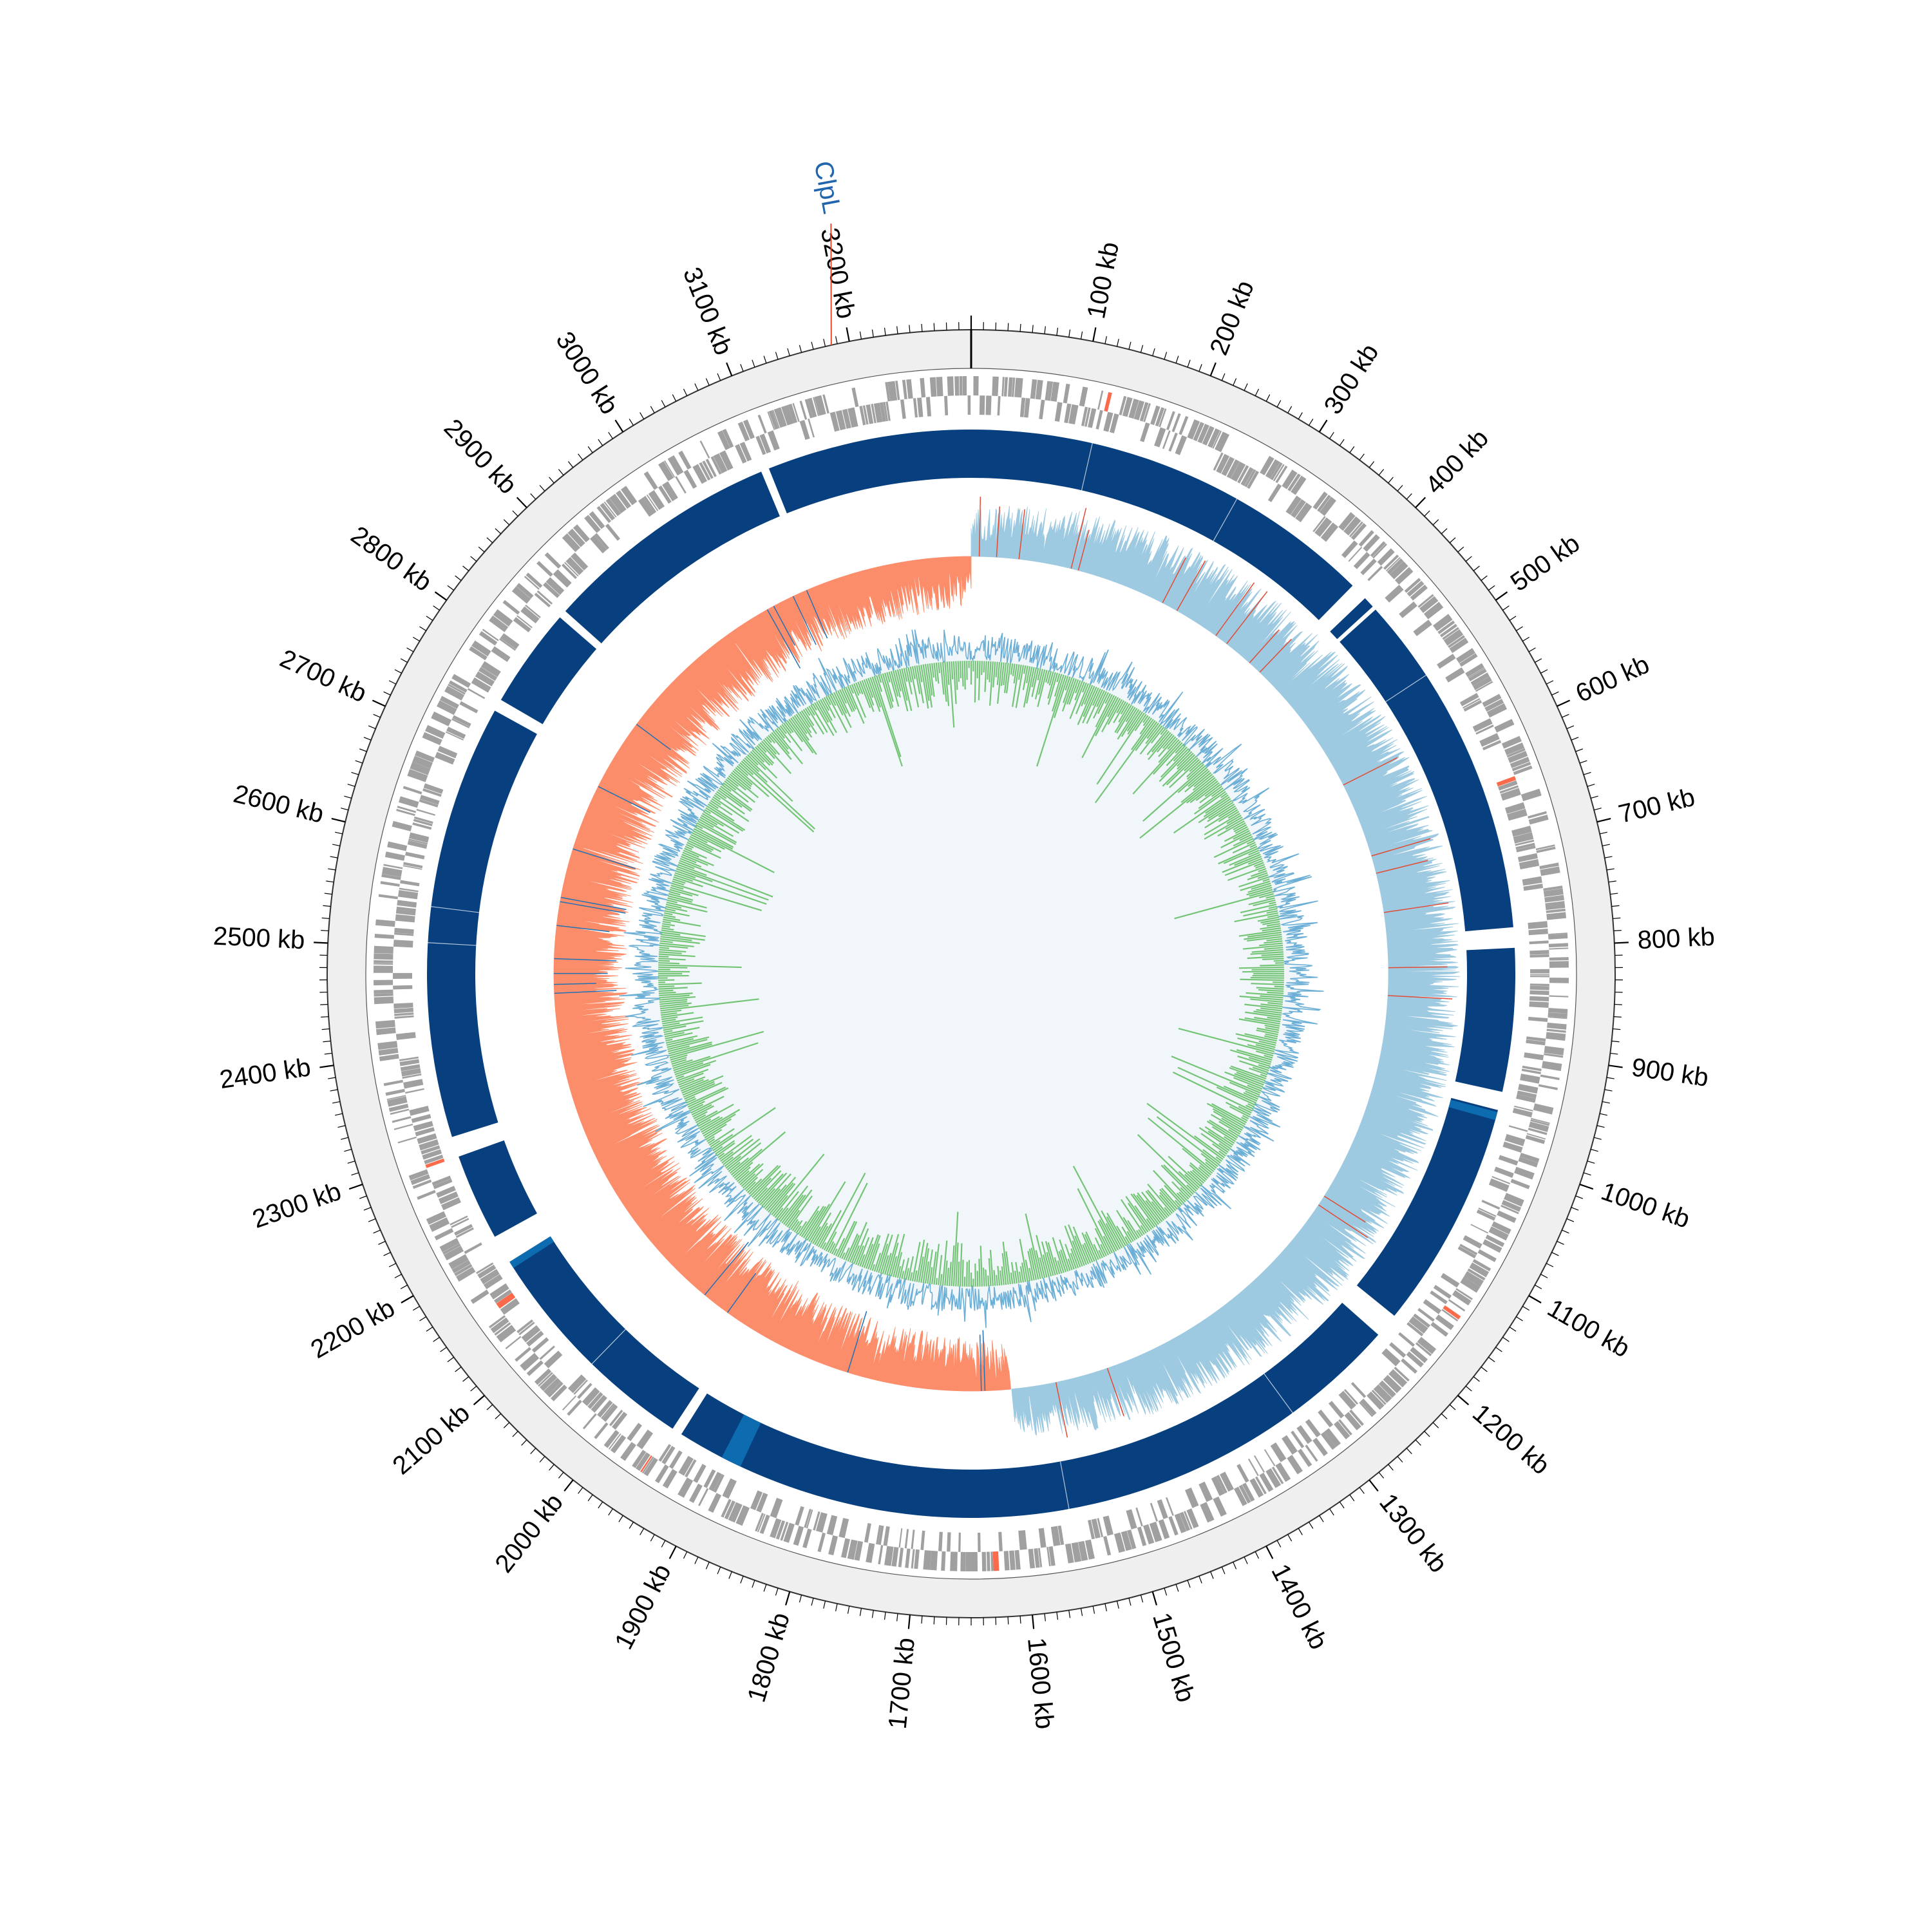 This screenshot has height=1932, width=1932. What do you see at coordinates (1060, 524) in the screenshot?
I see `contig-block` at bounding box center [1060, 524].